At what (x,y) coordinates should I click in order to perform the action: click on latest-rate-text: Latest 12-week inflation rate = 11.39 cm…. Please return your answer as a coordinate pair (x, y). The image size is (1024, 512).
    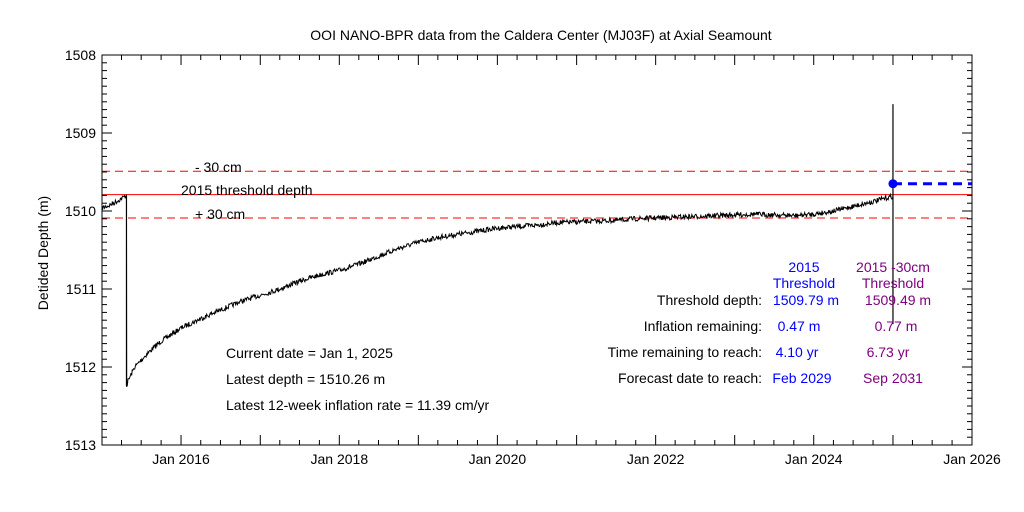
    Looking at the image, I should click on (357, 405).